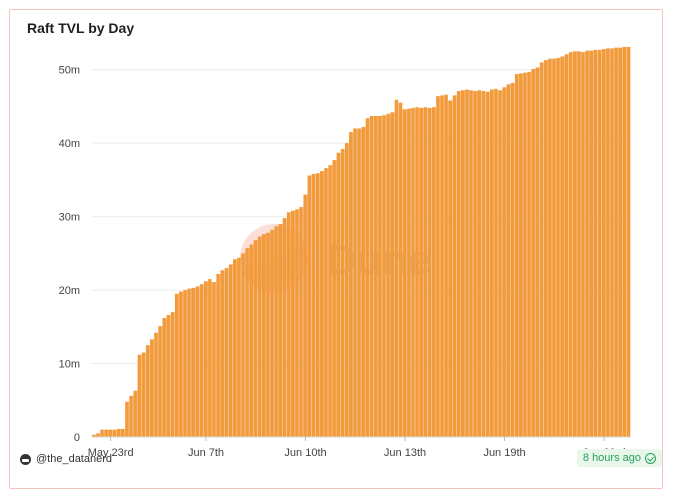  What do you see at coordinates (81, 28) in the screenshot?
I see `chart-title: Raft TVL by Day` at bounding box center [81, 28].